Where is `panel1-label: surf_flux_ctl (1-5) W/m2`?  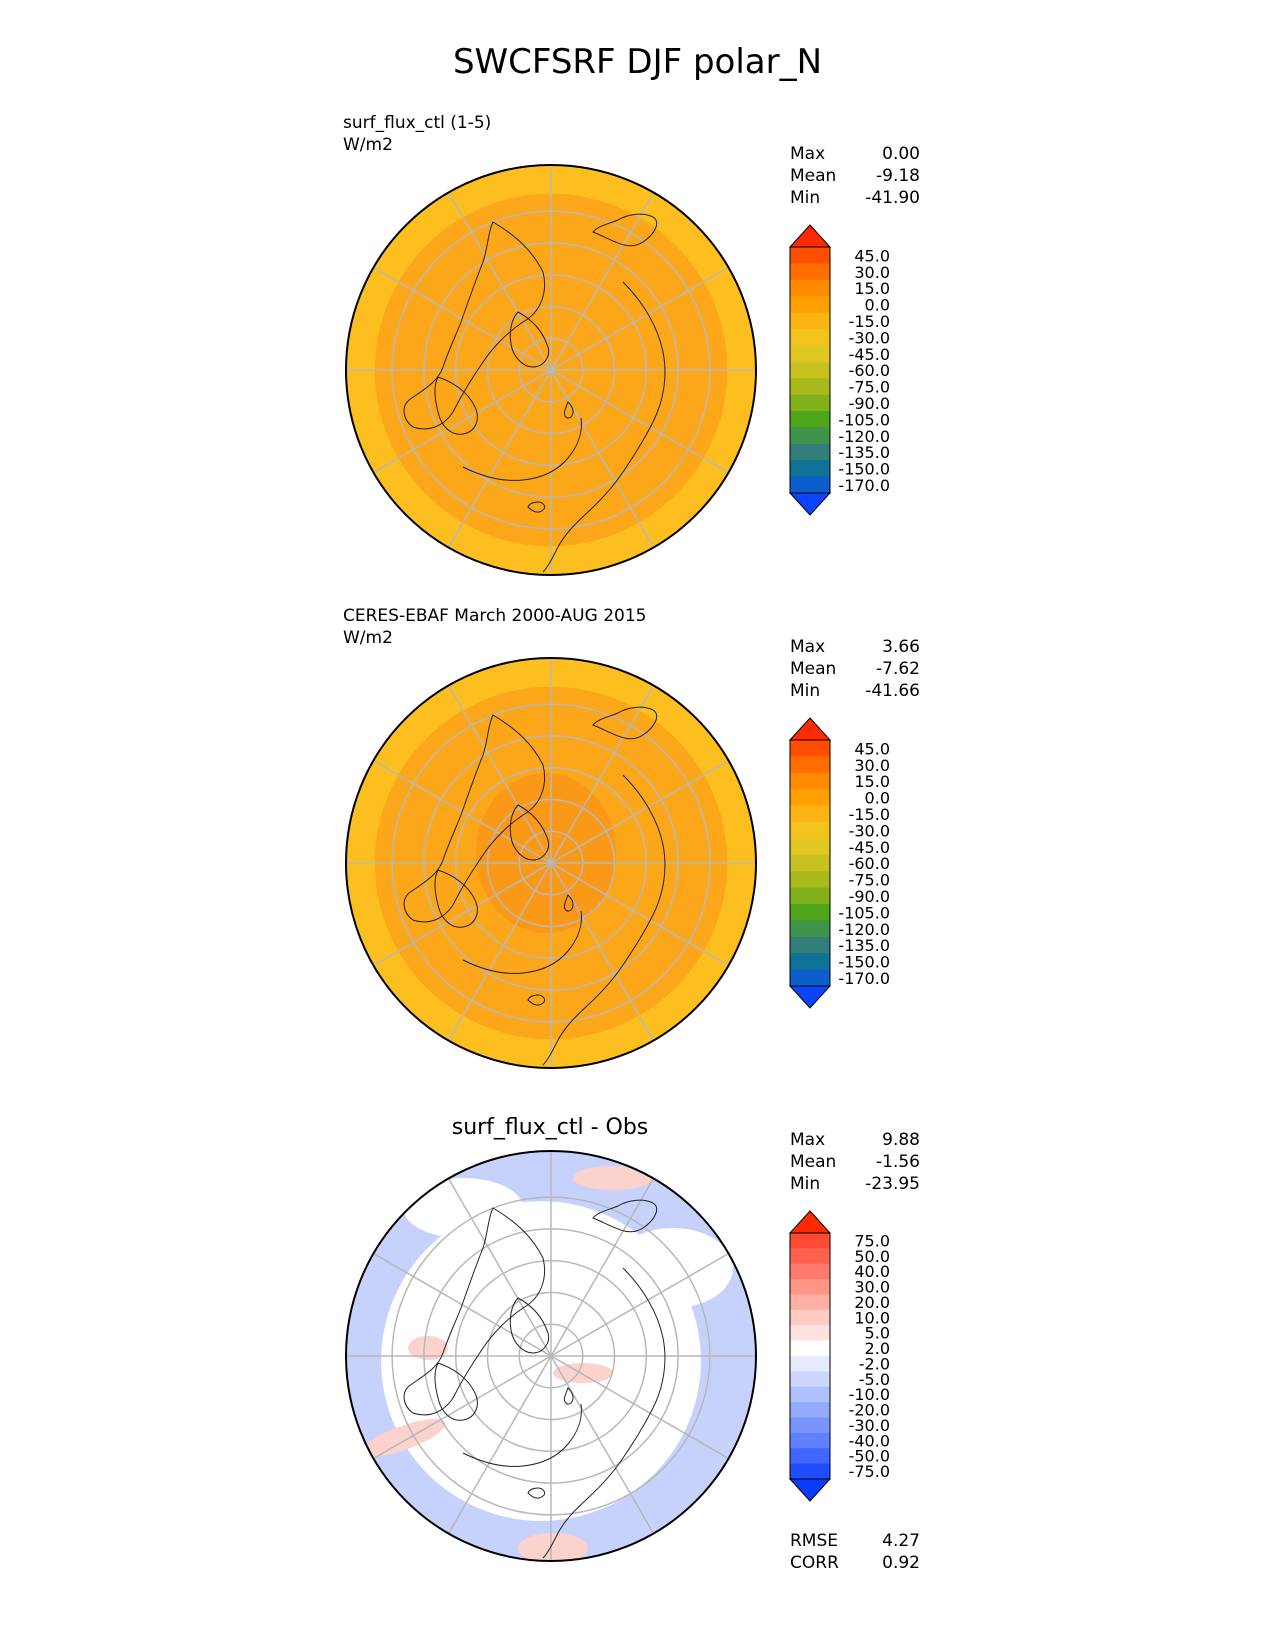
panel1-label: surf_flux_ctl (1-5) W/m2 is located at coordinates (417, 134).